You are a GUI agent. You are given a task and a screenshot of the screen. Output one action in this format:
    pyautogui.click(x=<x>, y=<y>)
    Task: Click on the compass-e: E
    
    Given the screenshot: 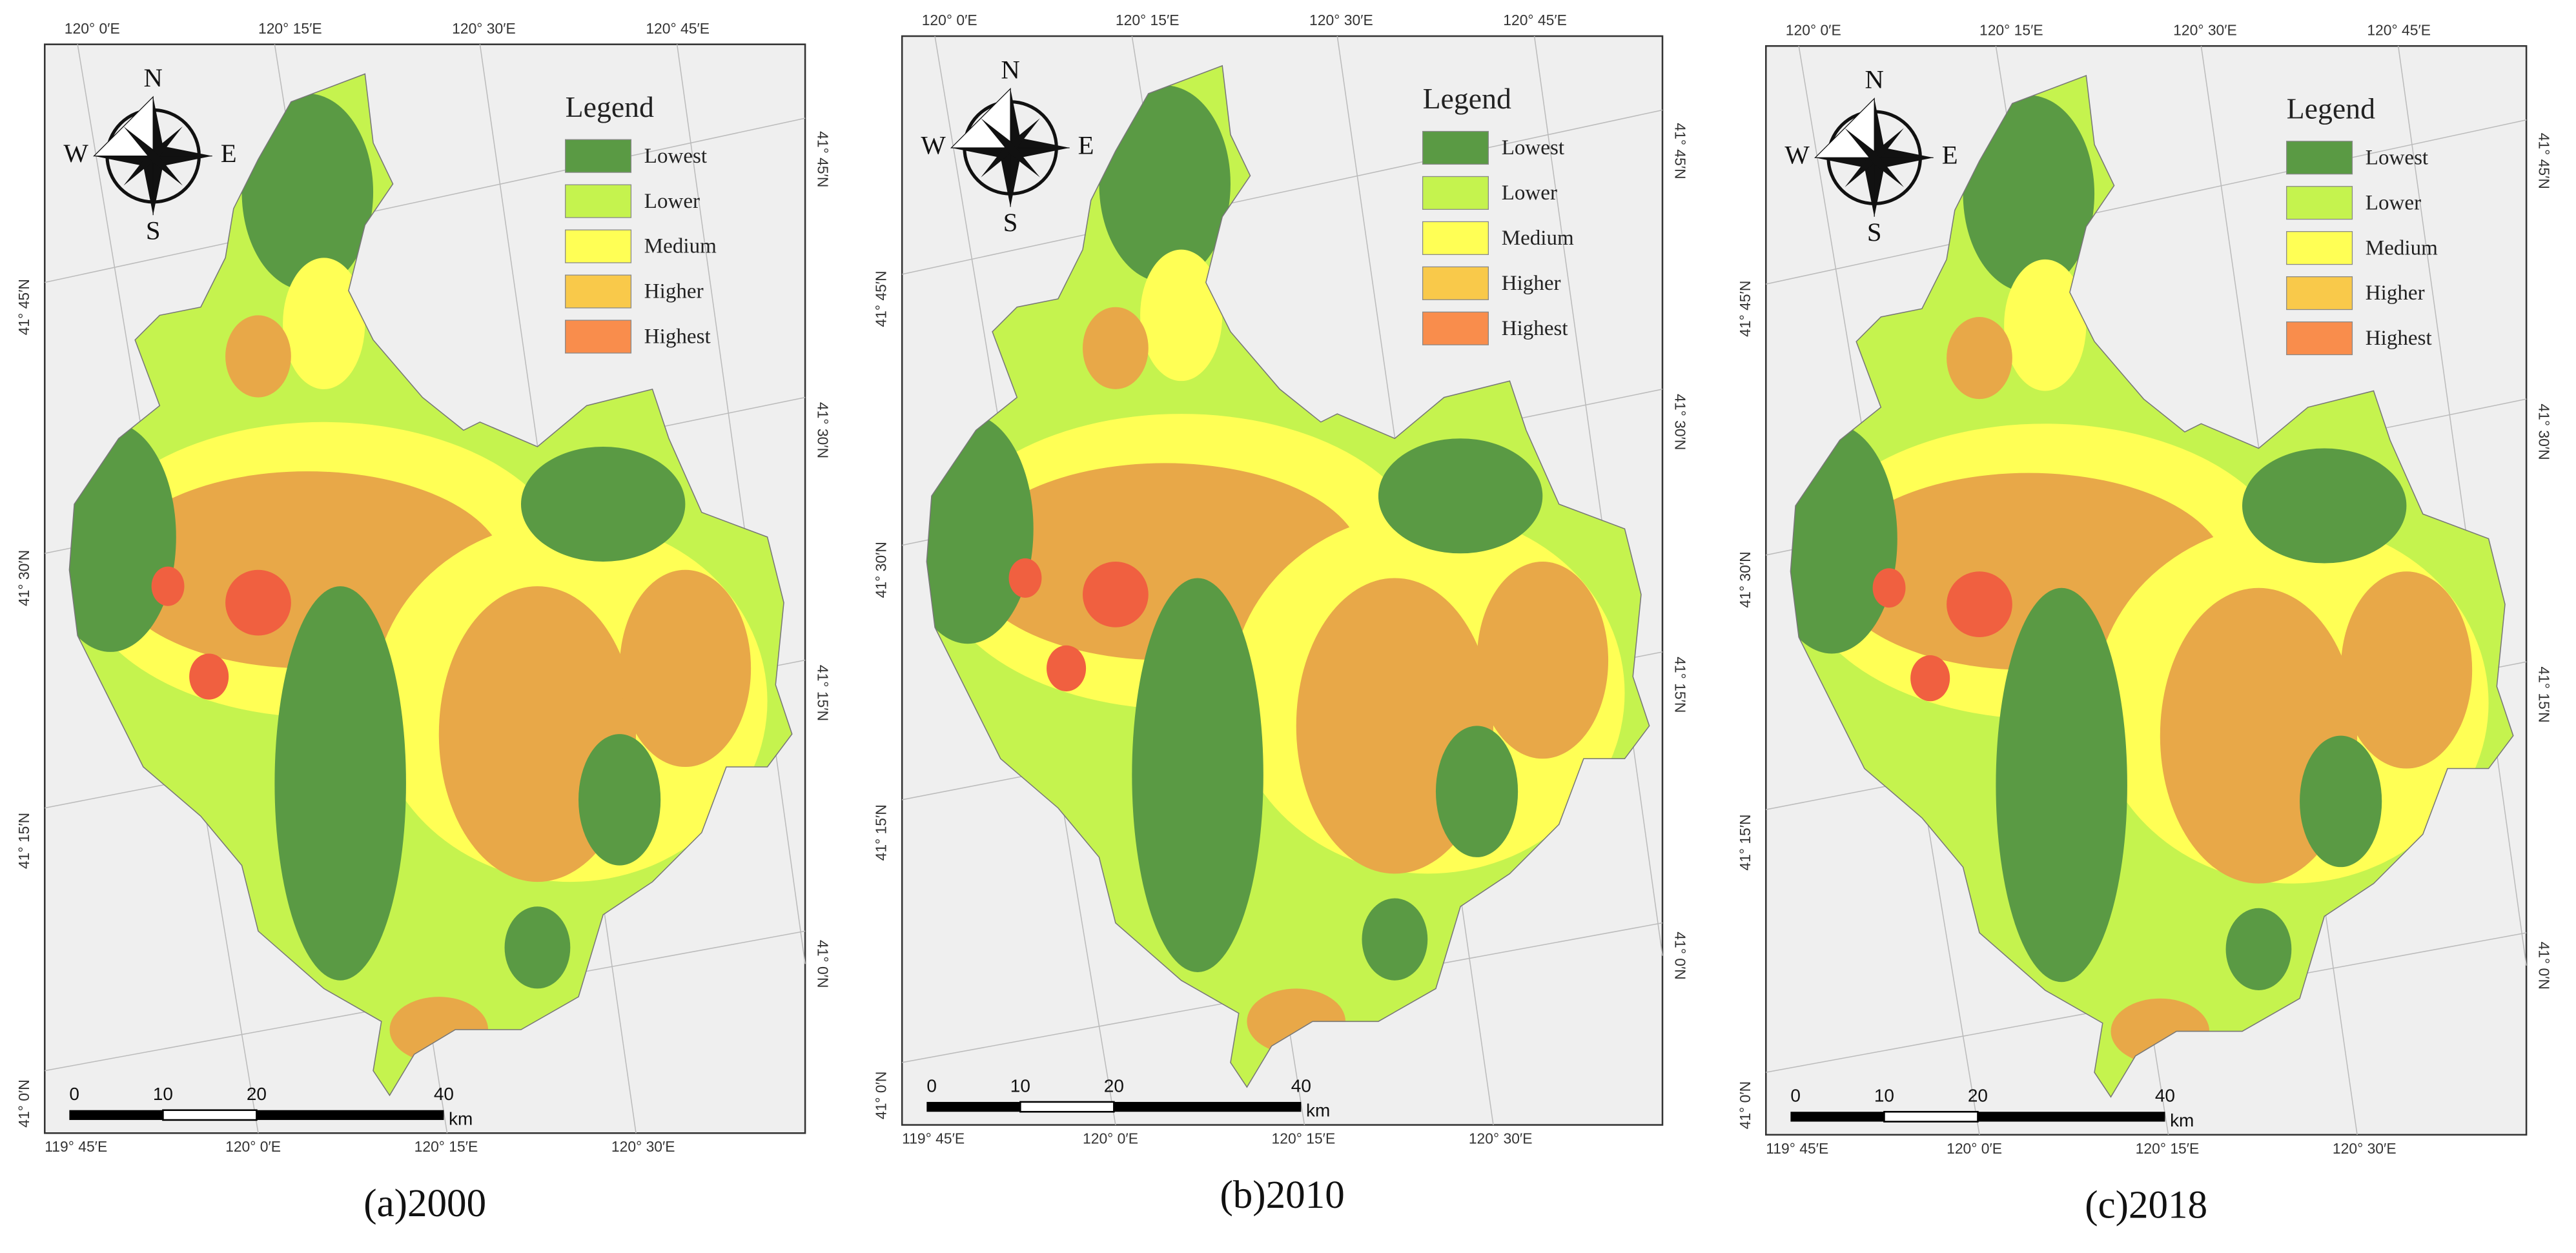 What is the action you would take?
    pyautogui.click(x=1950, y=155)
    